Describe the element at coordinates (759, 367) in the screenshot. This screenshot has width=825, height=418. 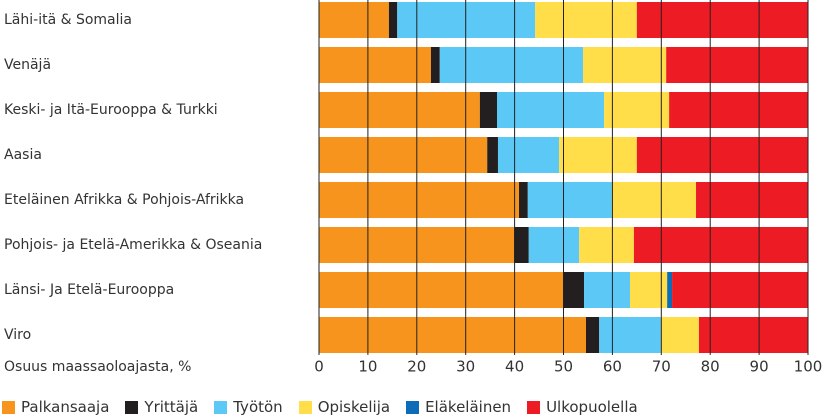
I see `x-tick-label: 90` at that location.